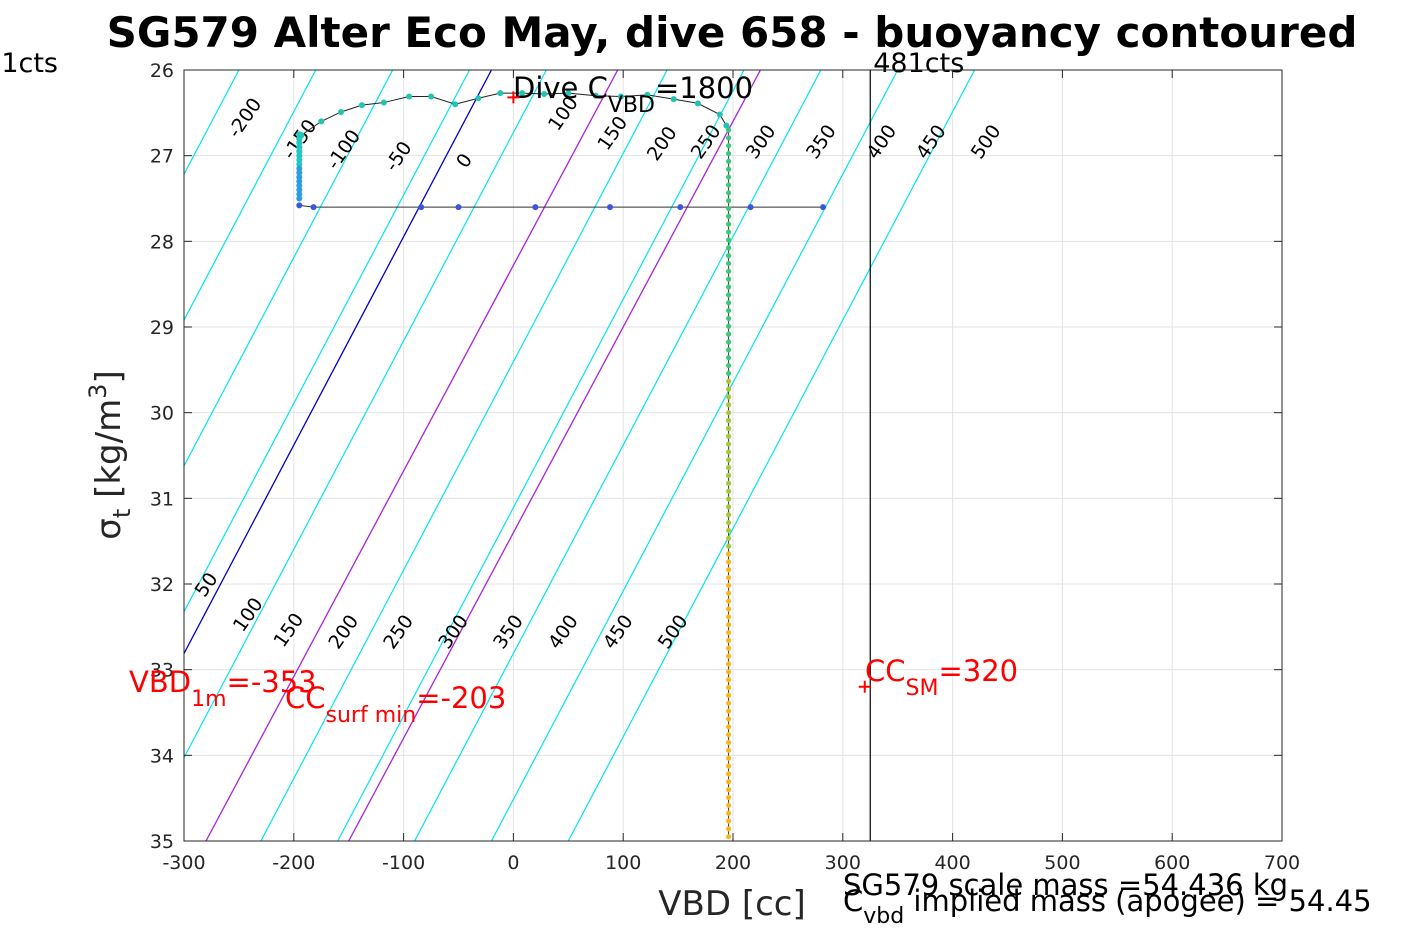 The image size is (1417, 945). What do you see at coordinates (162, 242) in the screenshot?
I see `y-tick-label: 28` at bounding box center [162, 242].